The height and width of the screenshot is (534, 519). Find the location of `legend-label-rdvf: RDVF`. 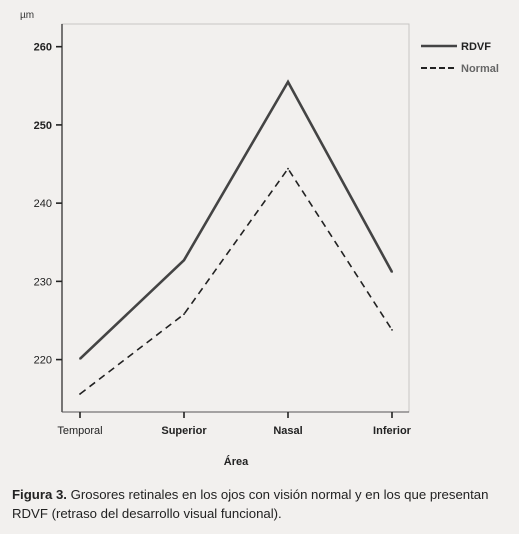

legend-label-rdvf: RDVF is located at coordinates (476, 47).